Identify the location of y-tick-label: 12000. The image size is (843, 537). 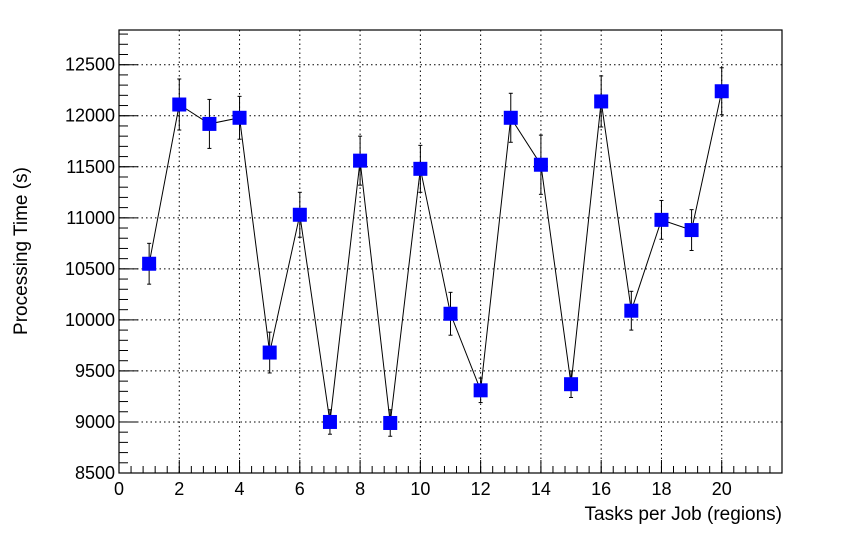
(90, 116).